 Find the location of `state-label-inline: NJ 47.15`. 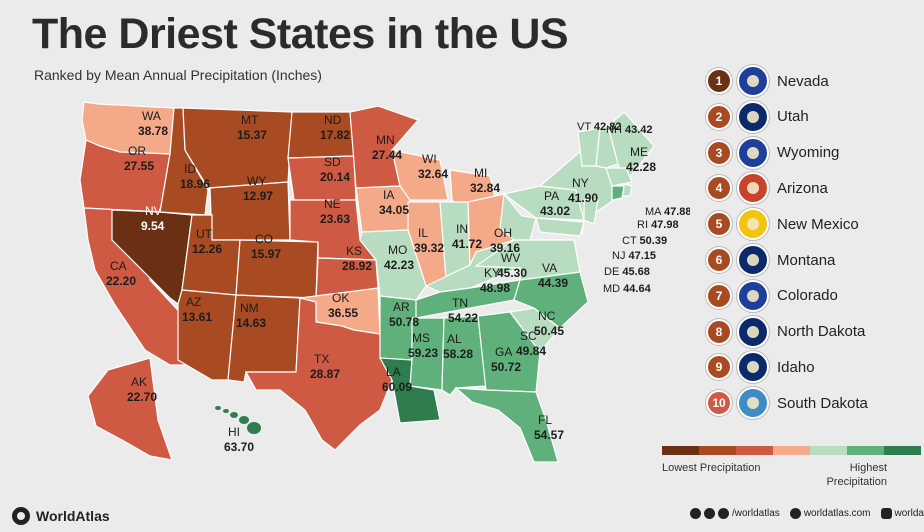

state-label-inline: NJ 47.15 is located at coordinates (634, 256).